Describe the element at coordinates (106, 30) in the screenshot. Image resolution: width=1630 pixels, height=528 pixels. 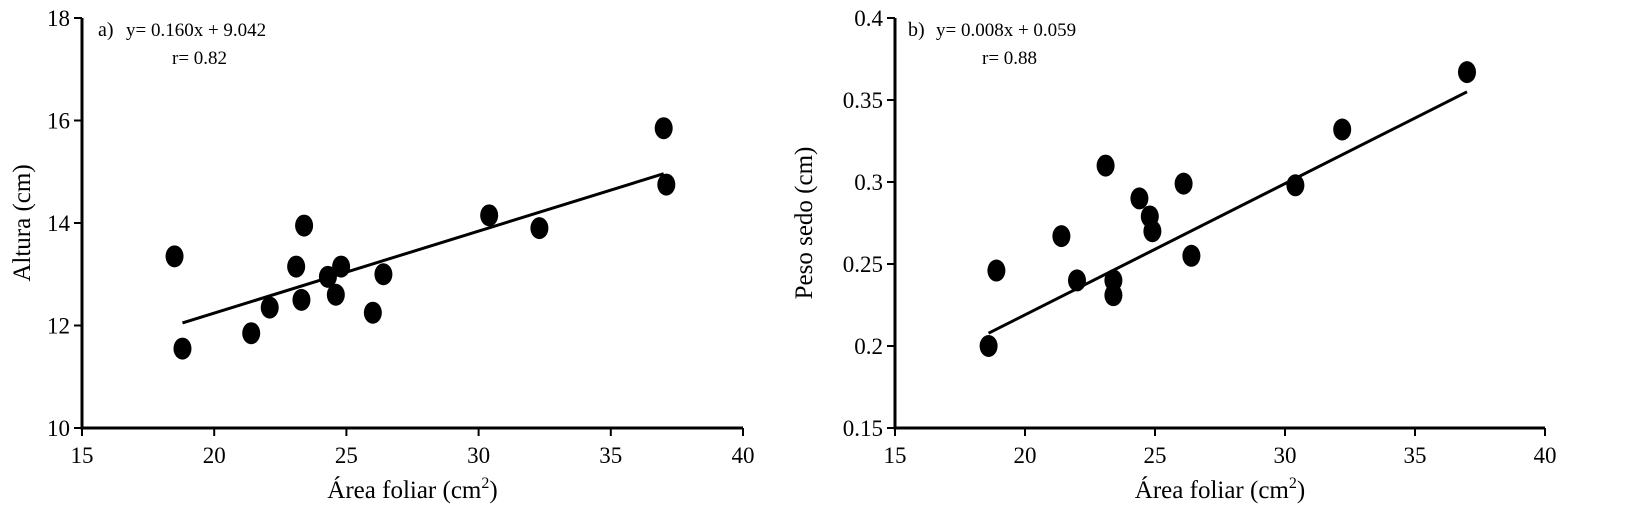
I see `panel-label: a)` at that location.